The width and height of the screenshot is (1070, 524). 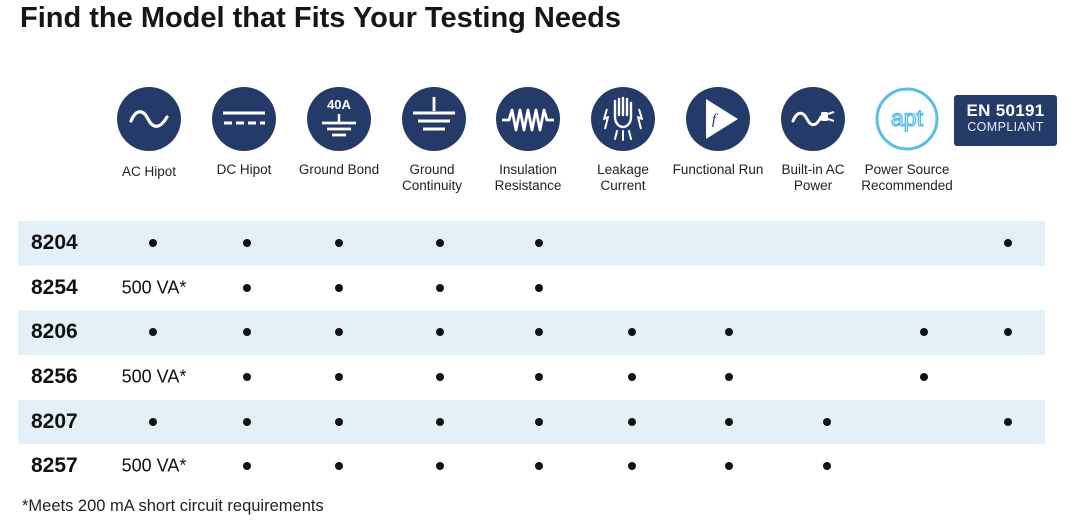 What do you see at coordinates (54, 332) in the screenshot?
I see `model-number: 8206` at bounding box center [54, 332].